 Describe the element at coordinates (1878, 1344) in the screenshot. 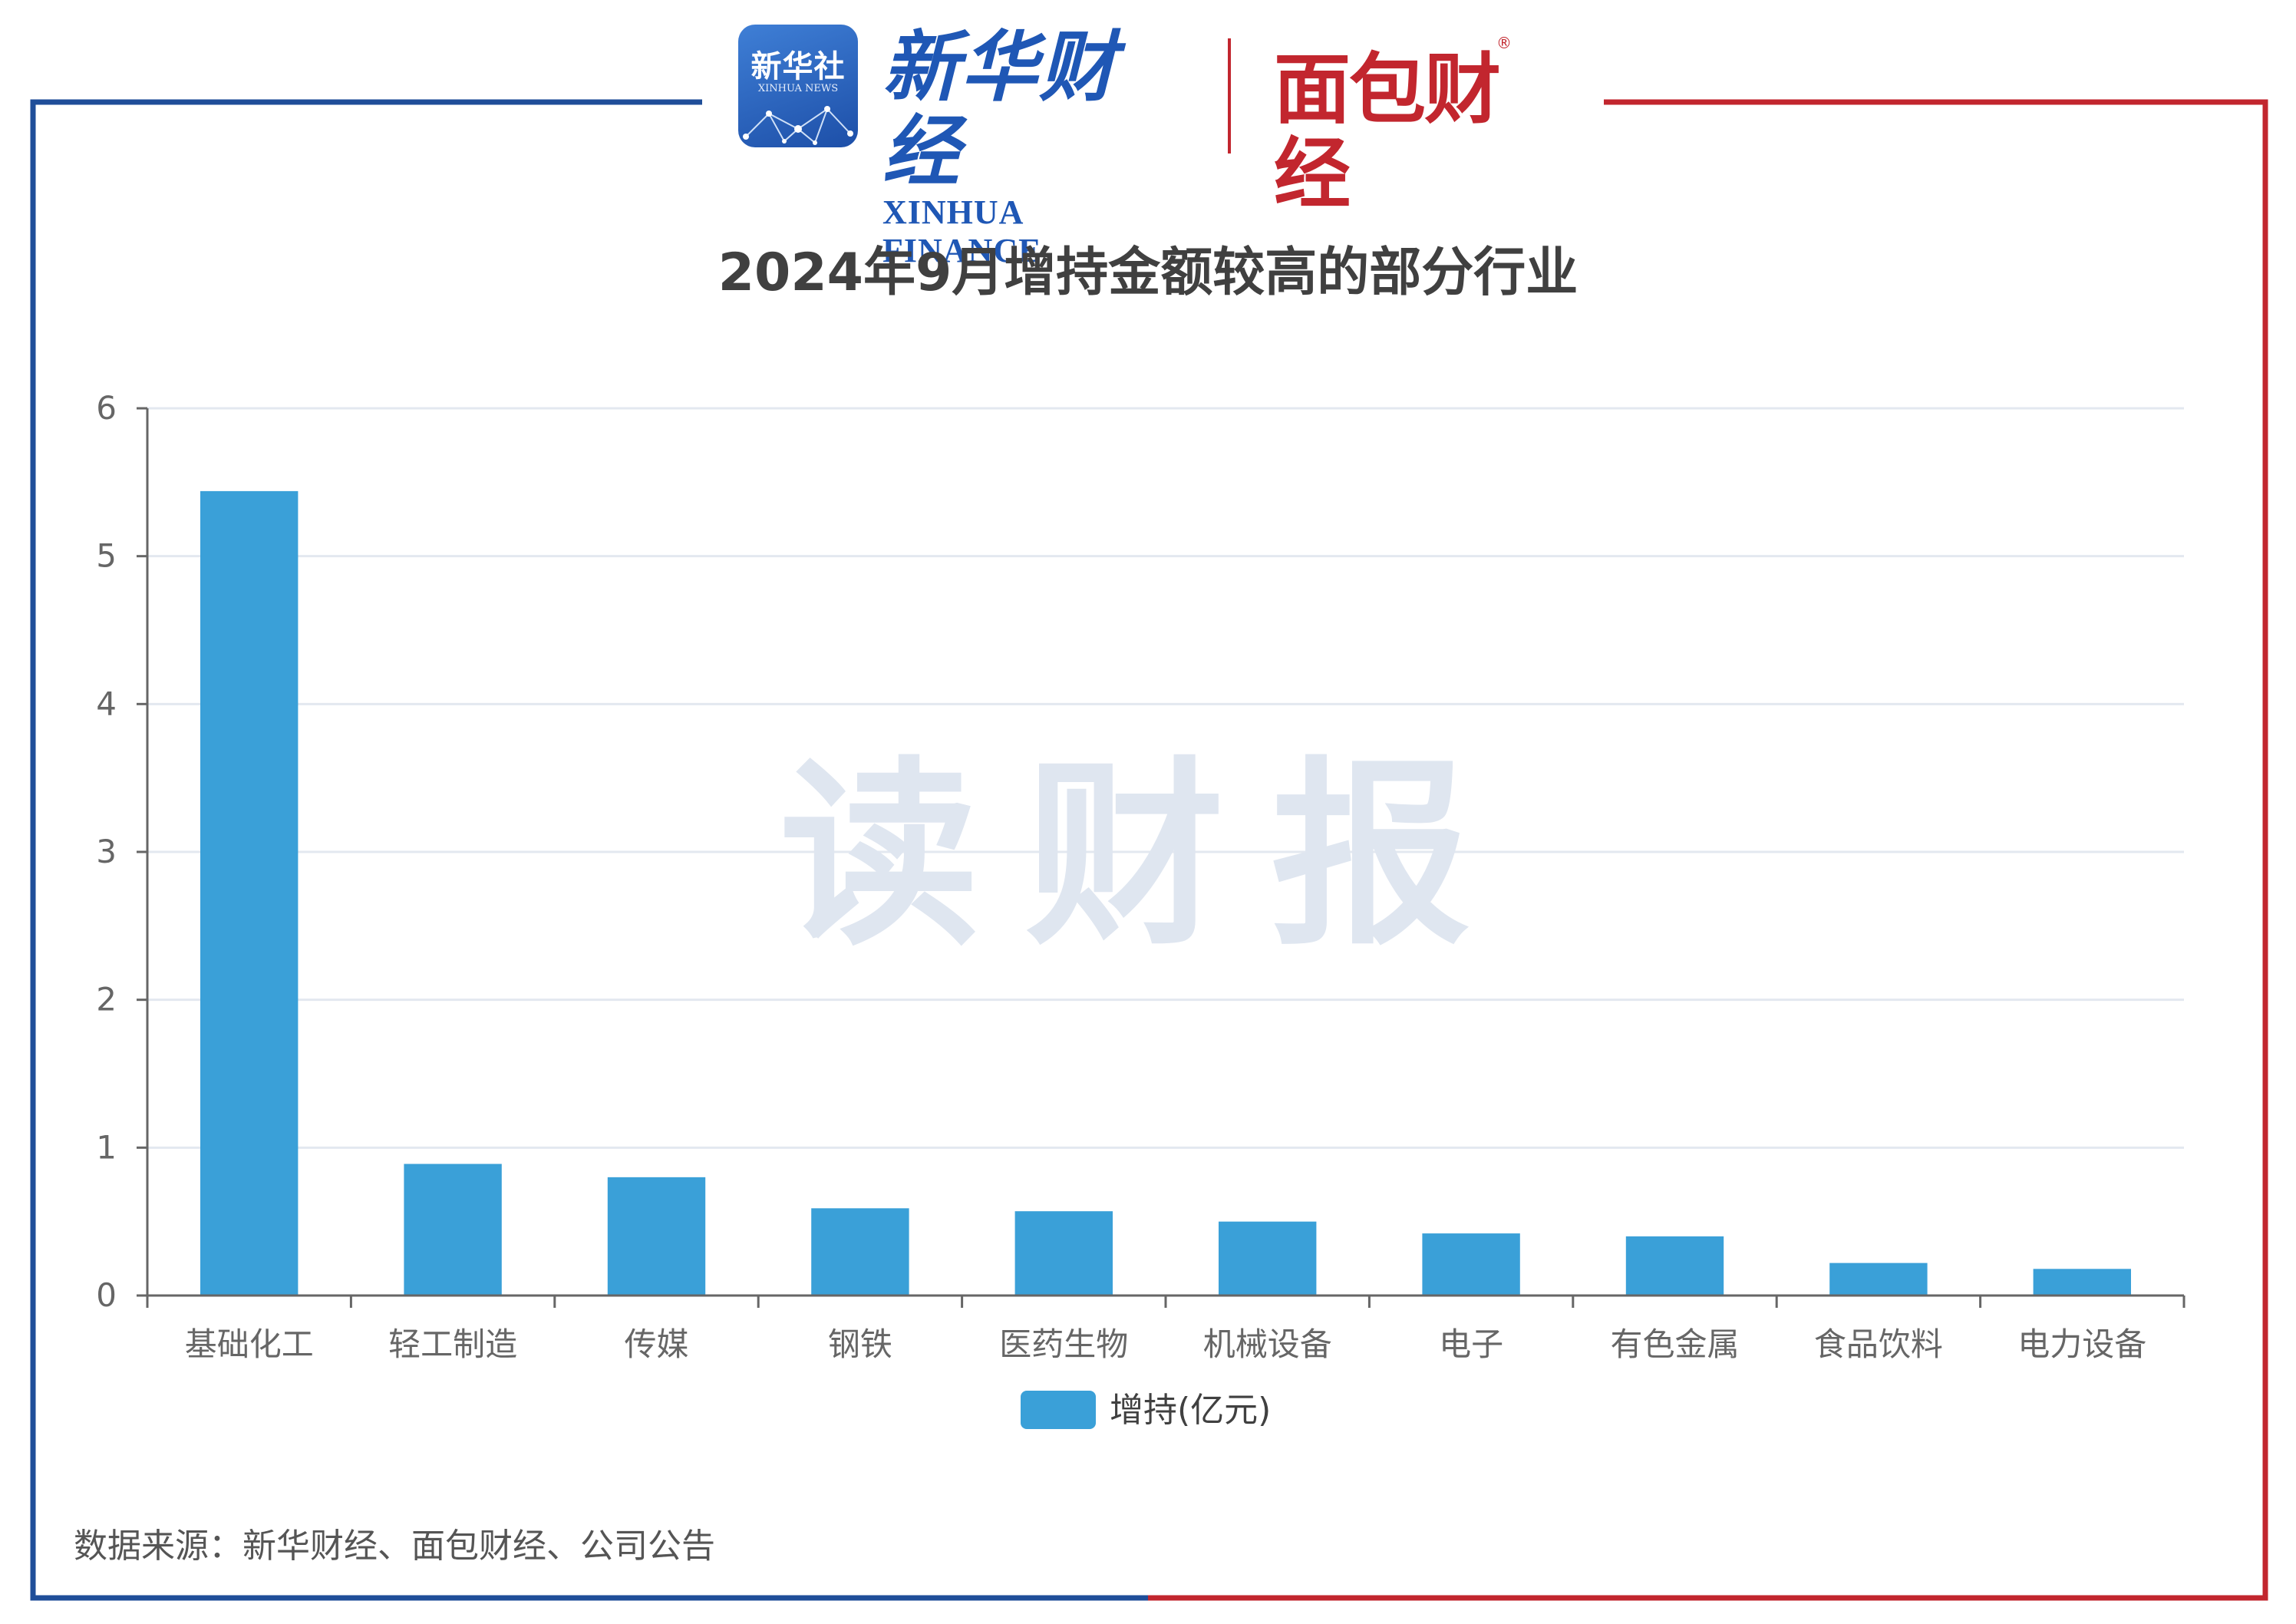

I see `x-tick-label: 食品饮料` at that location.